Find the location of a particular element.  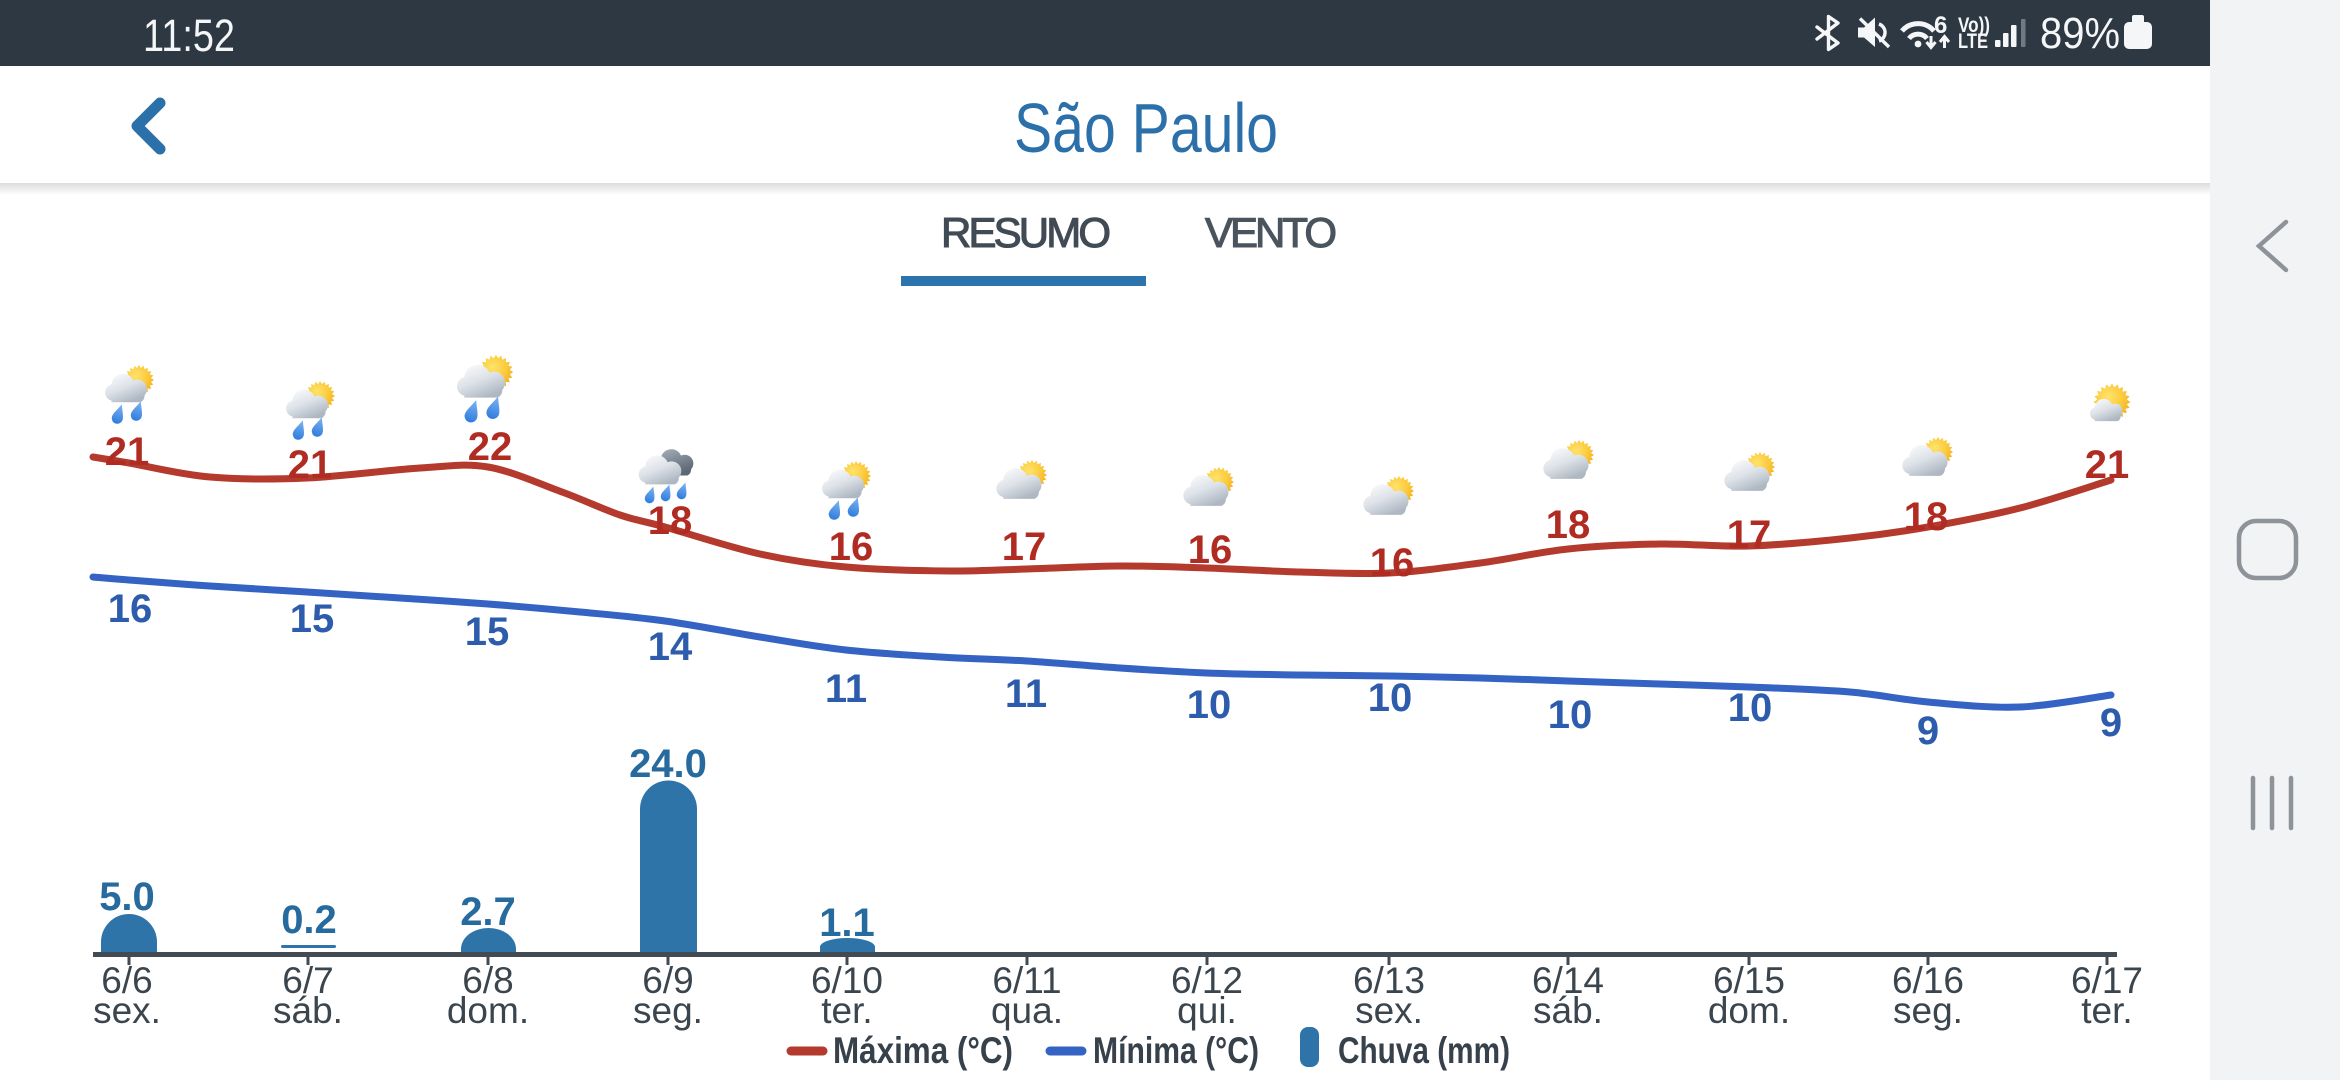

svg-text: 6/11 is located at coordinates (1026, 980).